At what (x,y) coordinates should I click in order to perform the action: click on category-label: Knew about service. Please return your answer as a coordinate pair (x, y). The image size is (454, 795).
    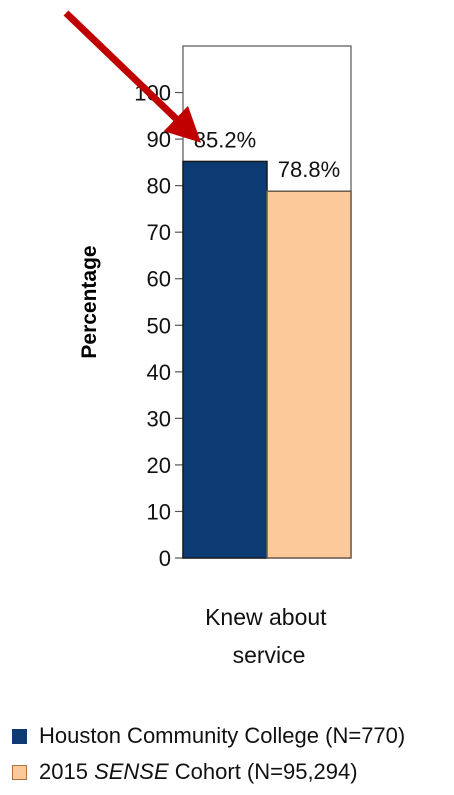
    Looking at the image, I should click on (269, 636).